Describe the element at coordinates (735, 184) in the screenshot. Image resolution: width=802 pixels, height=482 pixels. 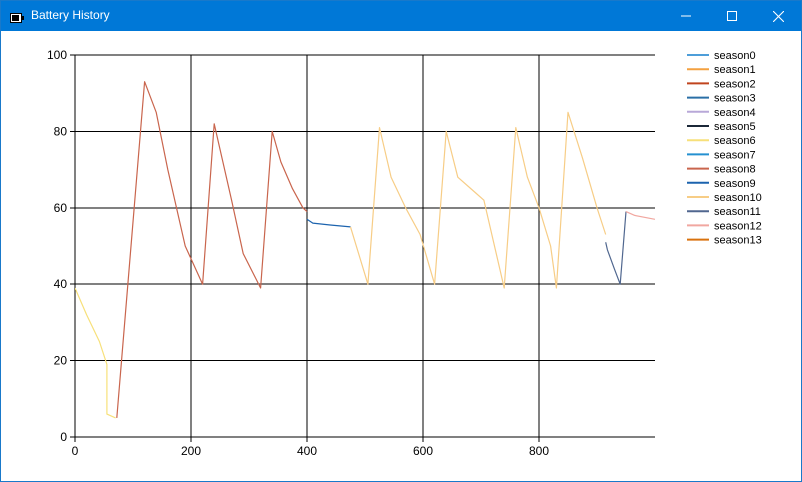
I see `legend-label-season9: season9` at that location.